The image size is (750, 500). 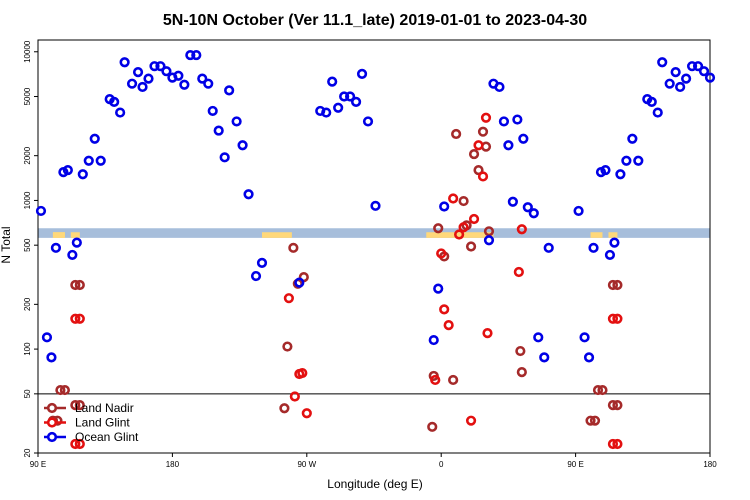 What do you see at coordinates (102, 423) in the screenshot?
I see `legend-label: Land Glint` at bounding box center [102, 423].